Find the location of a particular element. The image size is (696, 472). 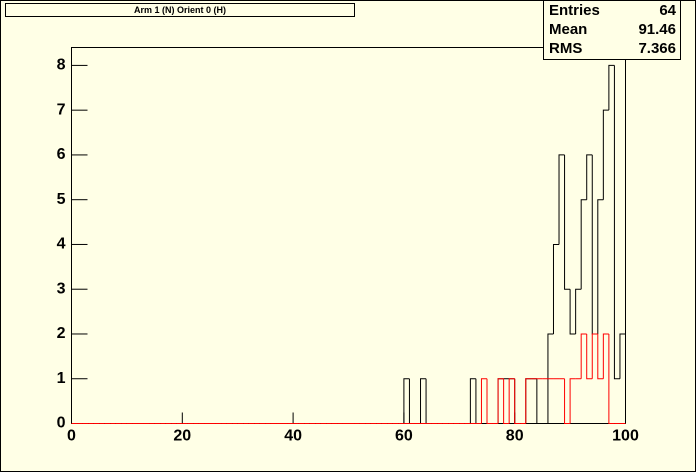

stat-label: Entries is located at coordinates (574, 10).